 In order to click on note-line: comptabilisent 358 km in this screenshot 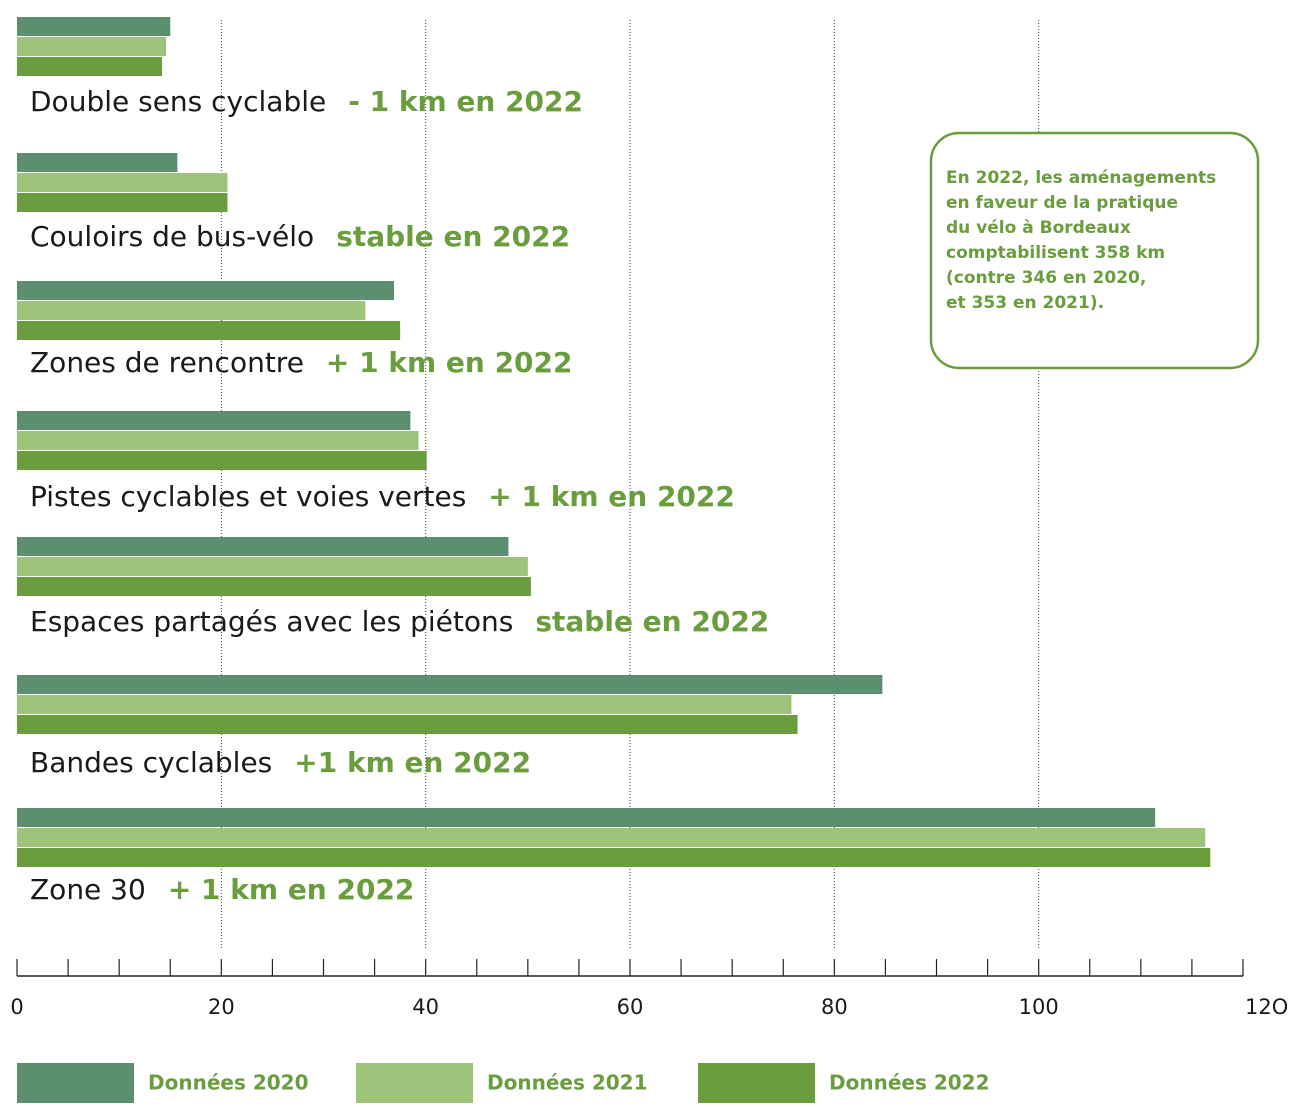, I will do `click(1055, 253)`.